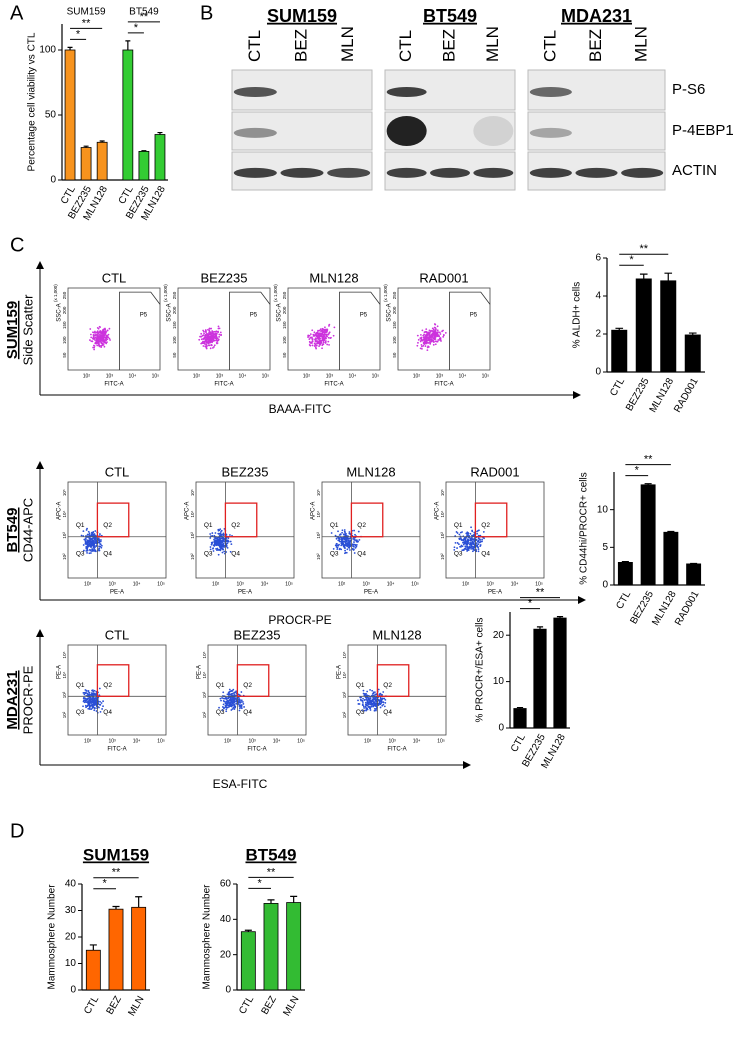  I want to click on plot-y-tick: 10², so click(204, 714).